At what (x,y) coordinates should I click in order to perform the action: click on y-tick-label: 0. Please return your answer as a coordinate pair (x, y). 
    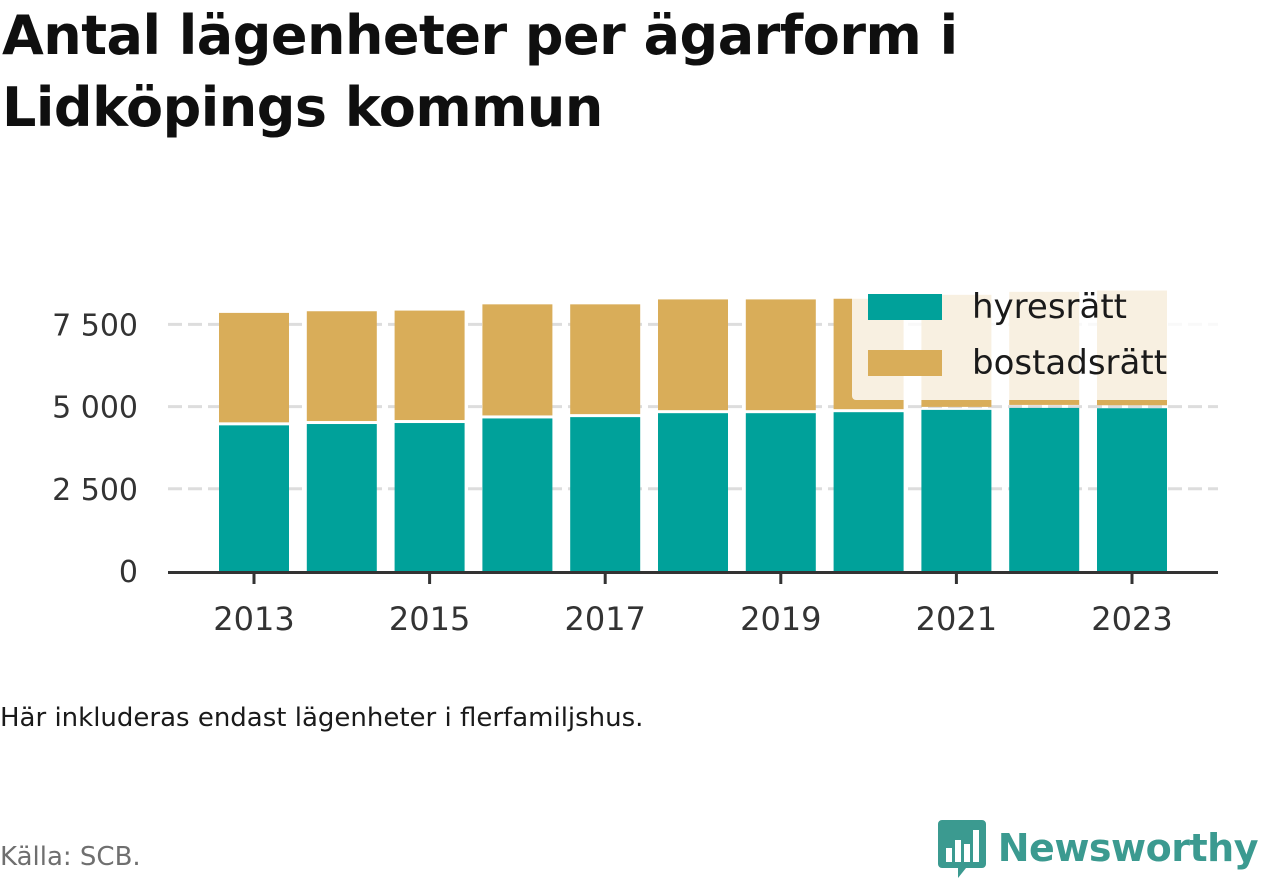
    Looking at the image, I should click on (128, 572).